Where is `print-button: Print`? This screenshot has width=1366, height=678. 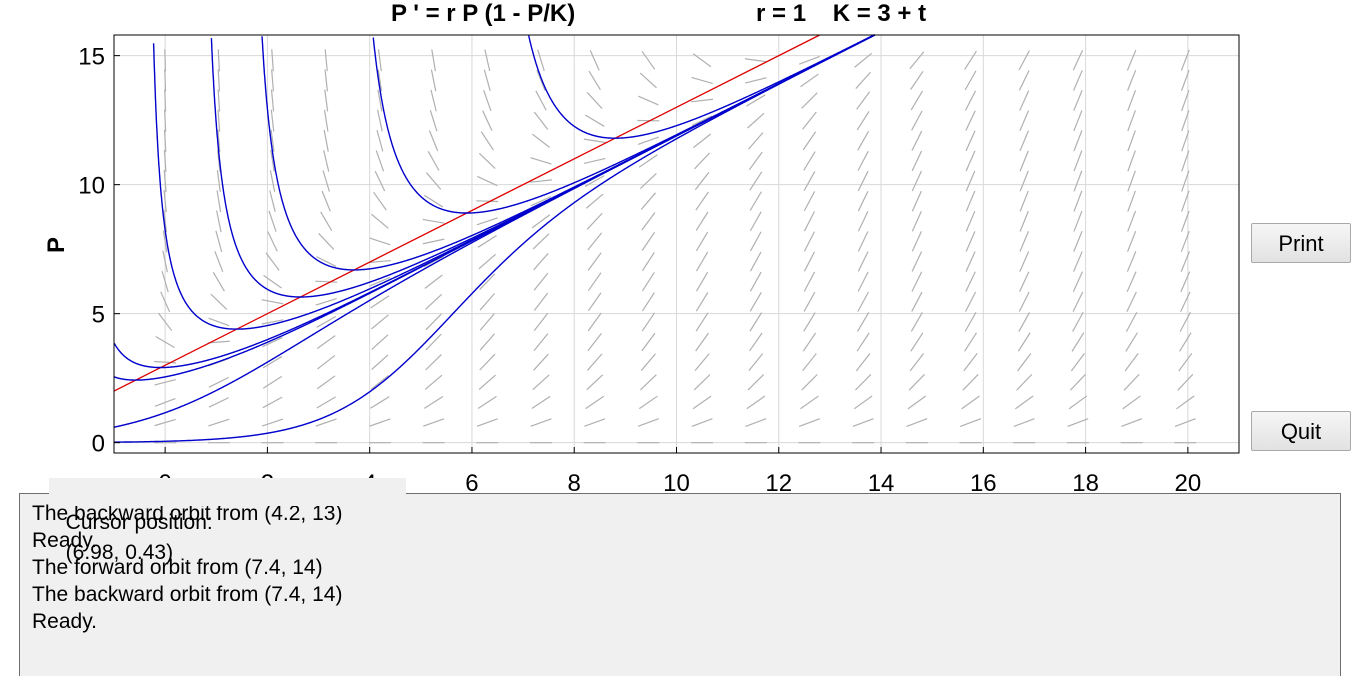
print-button: Print is located at coordinates (1301, 243).